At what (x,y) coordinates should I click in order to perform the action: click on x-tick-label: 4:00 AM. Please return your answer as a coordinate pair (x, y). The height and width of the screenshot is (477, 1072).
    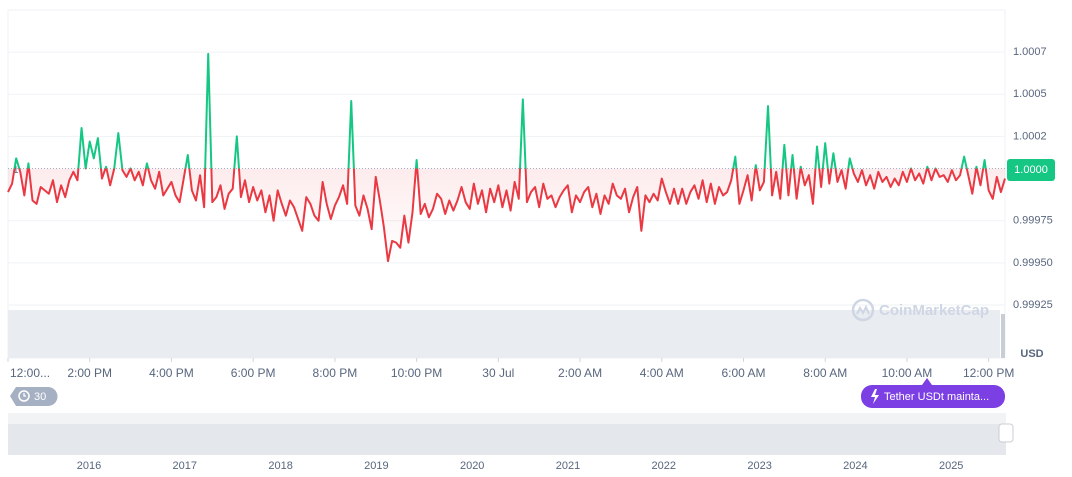
    Looking at the image, I should click on (662, 373).